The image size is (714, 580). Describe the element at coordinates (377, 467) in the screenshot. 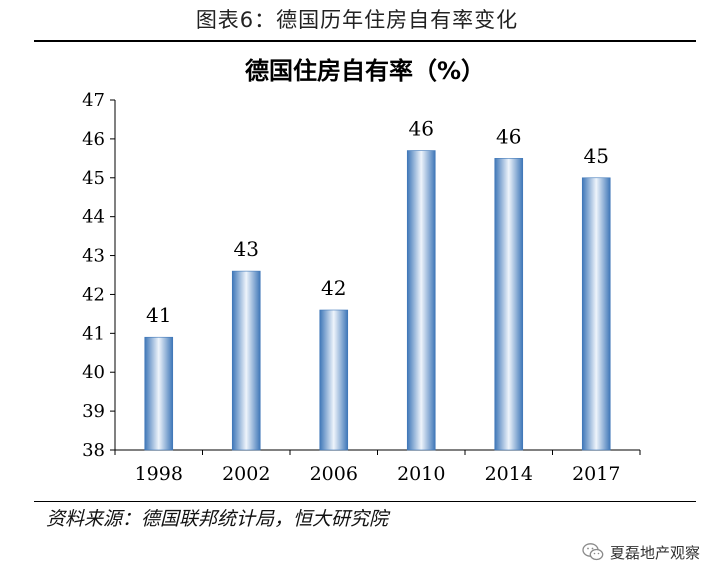

I see `x-axis: 1998 2002 2006 2010 2014 2017` at that location.